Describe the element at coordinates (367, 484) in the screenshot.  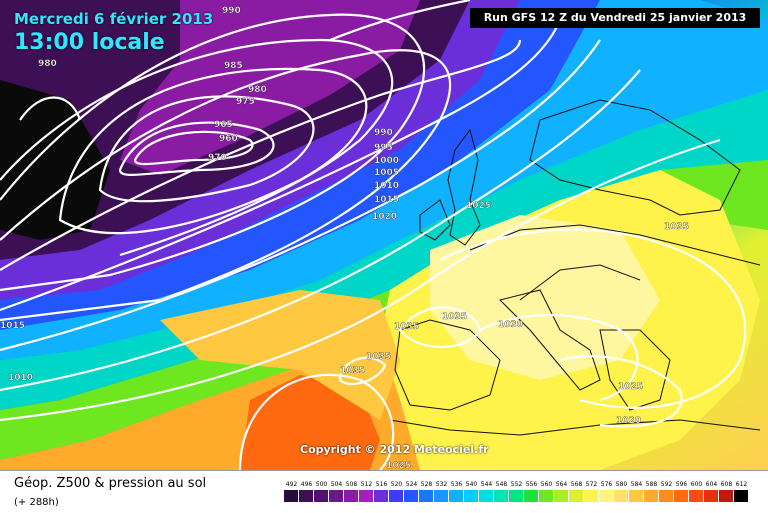
I see `legend-tick-label: 512` at that location.